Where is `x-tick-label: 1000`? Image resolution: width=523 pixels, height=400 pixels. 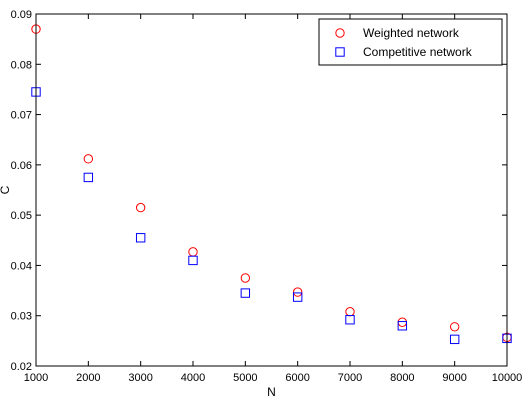
x-tick-label: 1000 is located at coordinates (36, 378).